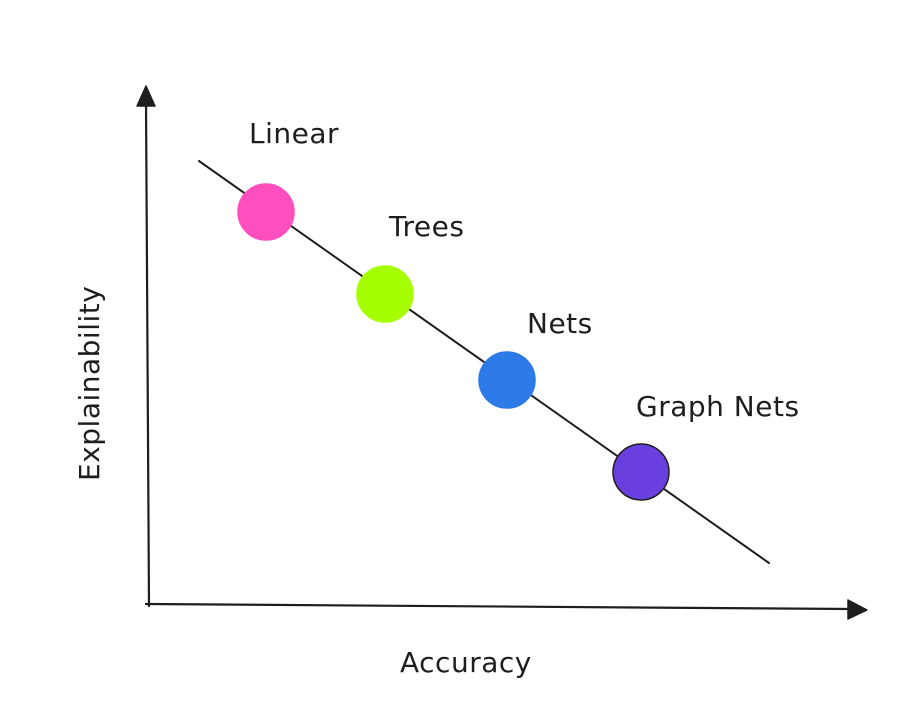 This screenshot has width=911, height=713. What do you see at coordinates (426, 226) in the screenshot?
I see `model-label-trees: Trees` at bounding box center [426, 226].